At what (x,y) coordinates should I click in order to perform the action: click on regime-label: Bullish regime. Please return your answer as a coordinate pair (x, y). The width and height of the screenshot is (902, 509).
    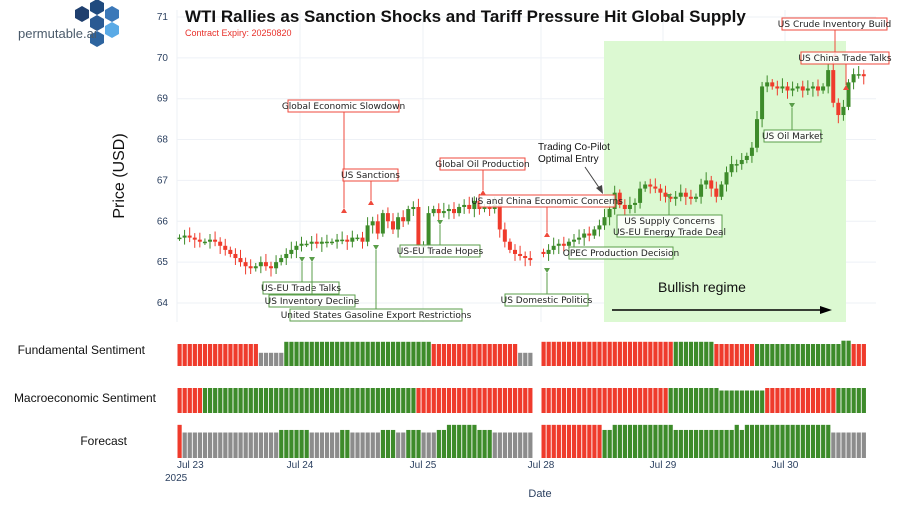
    Looking at the image, I should click on (702, 287).